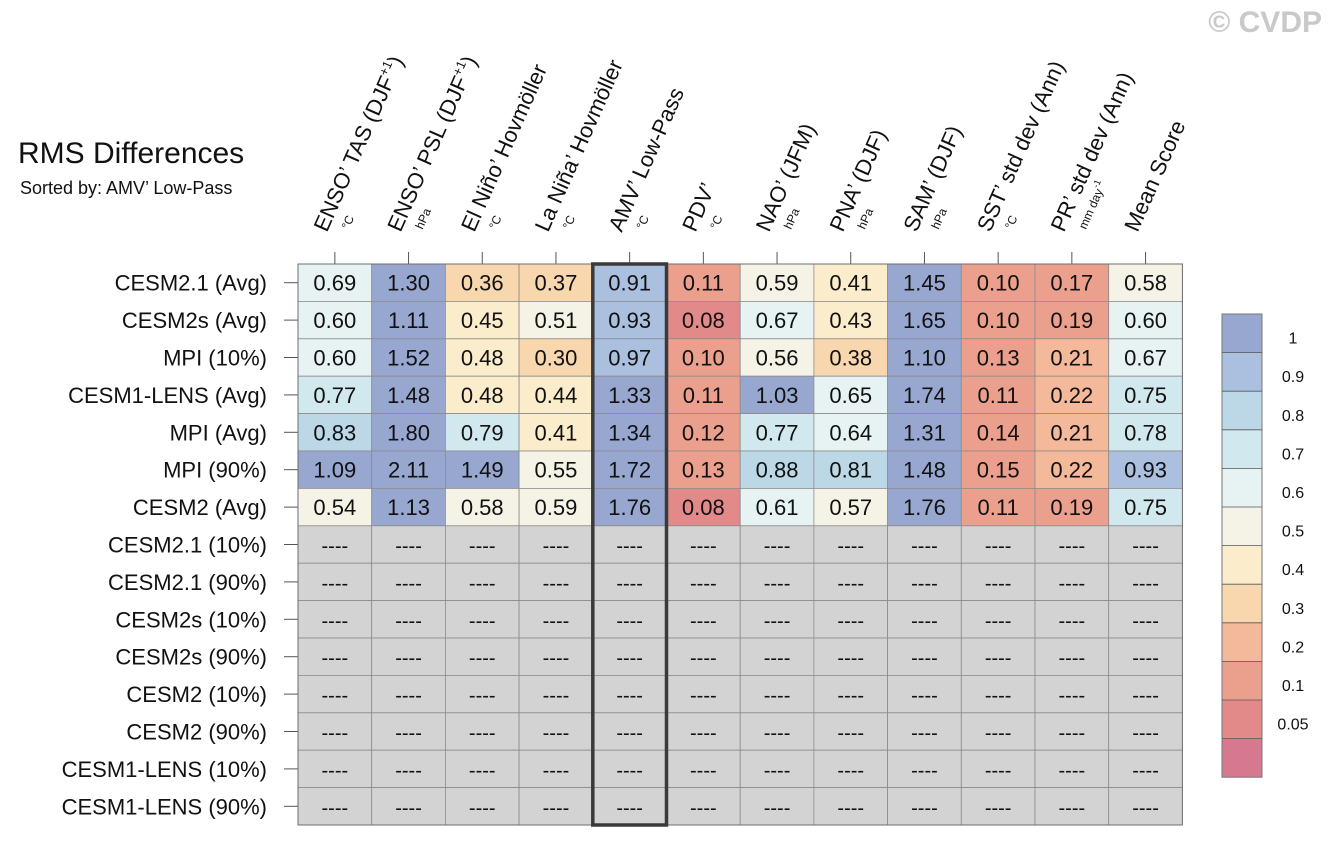 The width and height of the screenshot is (1333, 848). Describe the element at coordinates (556, 283) in the screenshot. I see `cell-value-label: 0.37` at that location.